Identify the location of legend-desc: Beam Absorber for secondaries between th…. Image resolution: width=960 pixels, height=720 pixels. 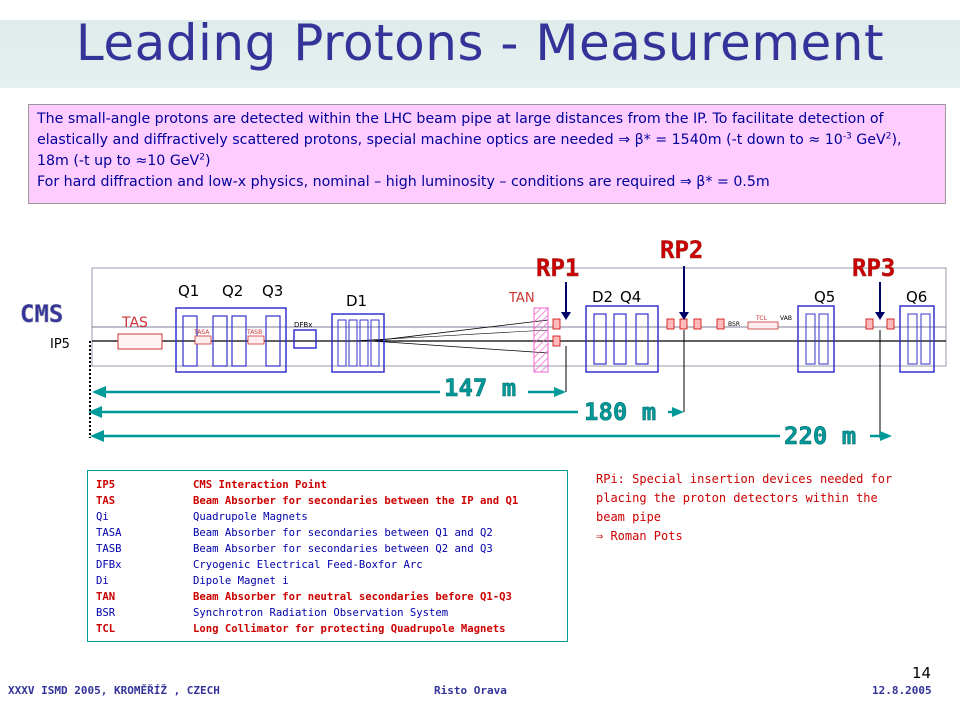
(356, 501).